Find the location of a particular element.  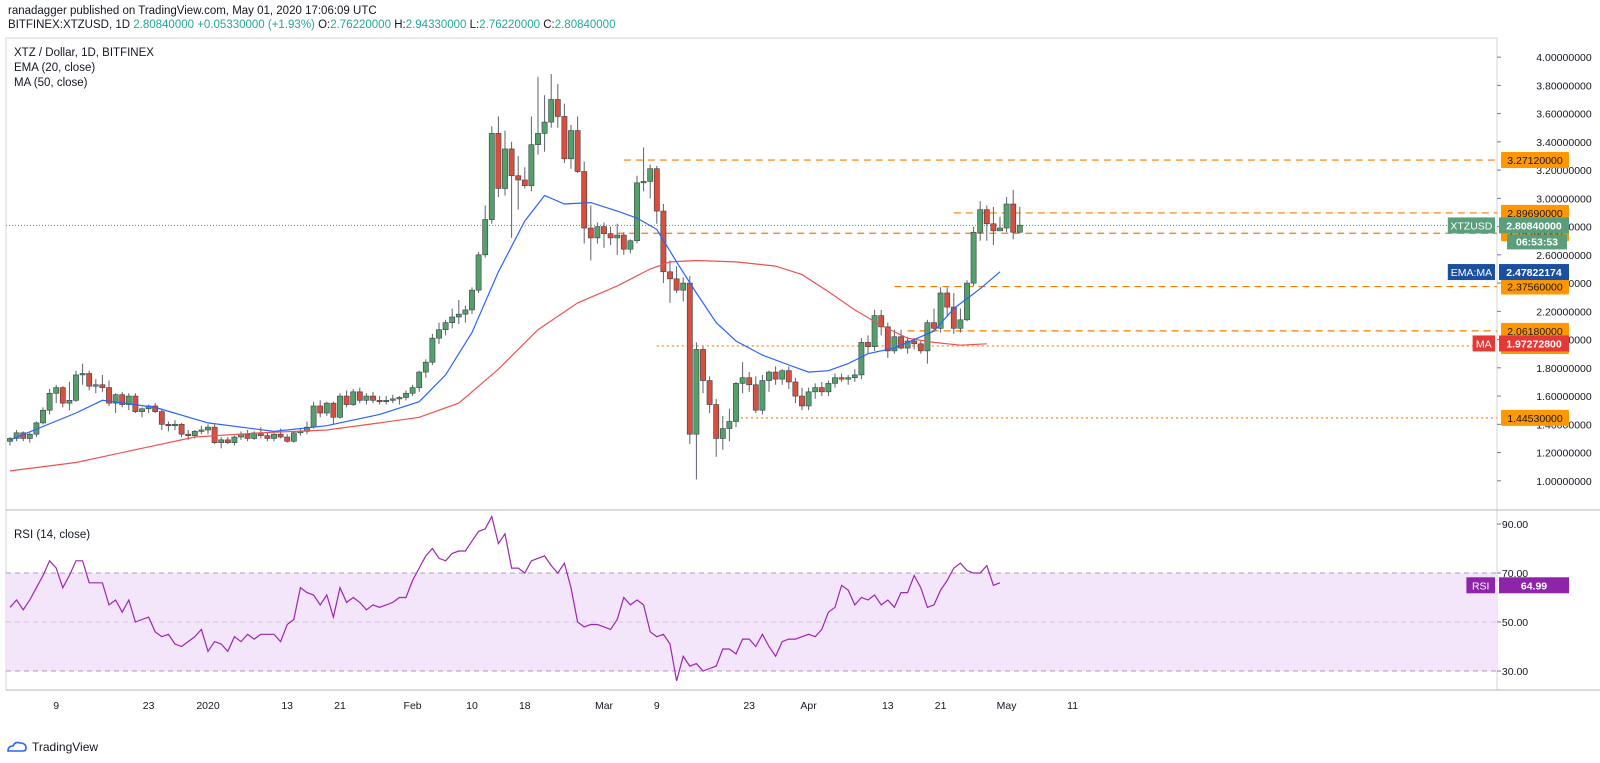

level-tag-label: 2.89690000 is located at coordinates (1535, 214).